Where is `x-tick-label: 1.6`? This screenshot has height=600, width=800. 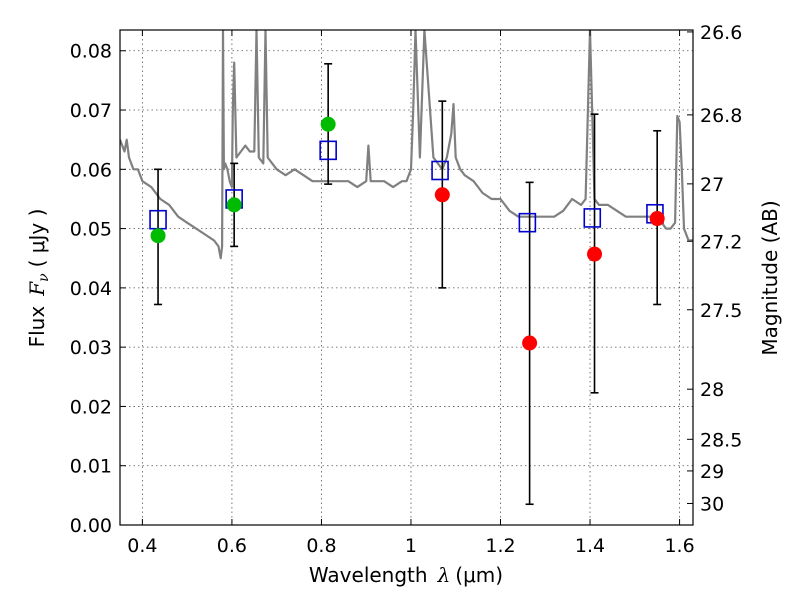
x-tick-label: 1.6 is located at coordinates (679, 546).